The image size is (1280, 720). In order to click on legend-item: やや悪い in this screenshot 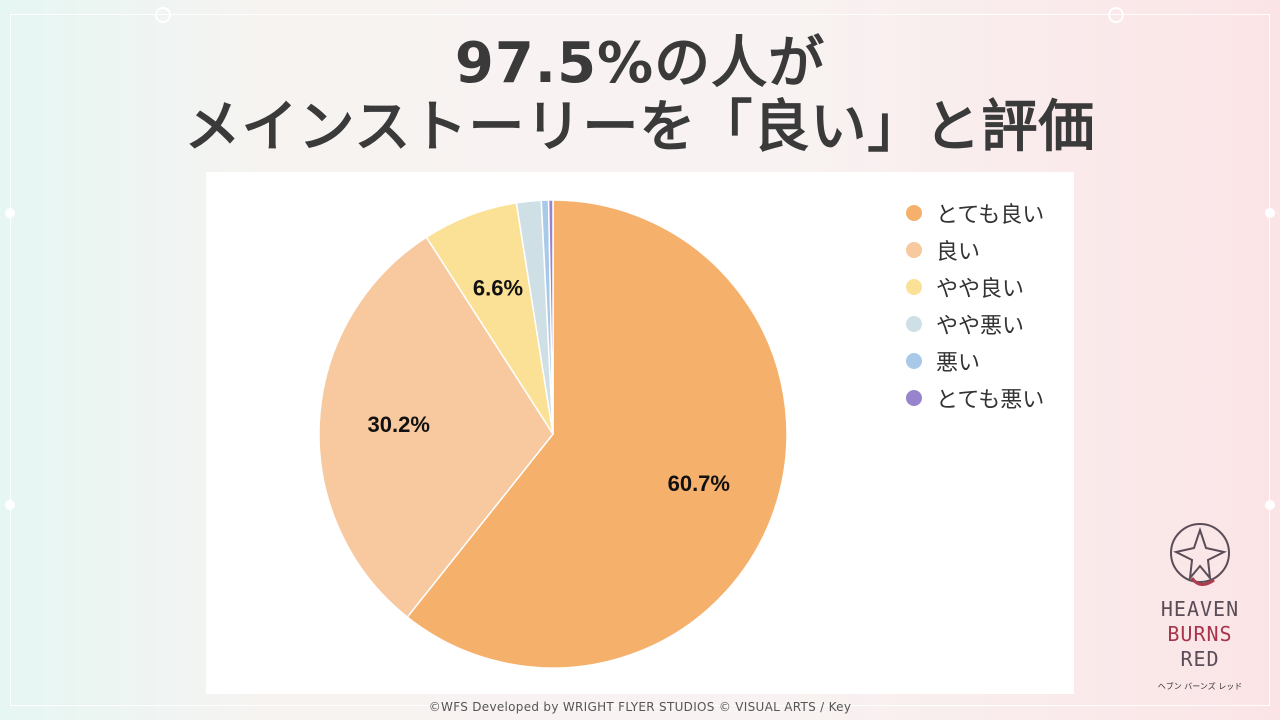, I will do `click(975, 323)`.